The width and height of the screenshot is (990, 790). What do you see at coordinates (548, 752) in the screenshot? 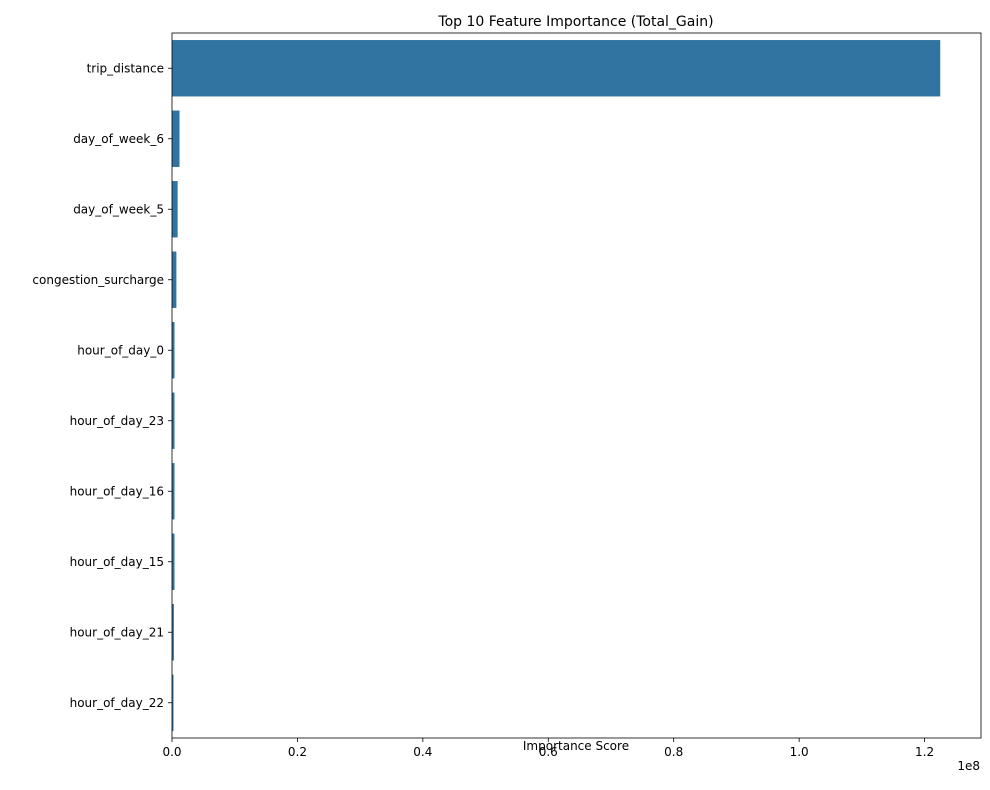
I see `x-tick-label: 0.6` at bounding box center [548, 752].